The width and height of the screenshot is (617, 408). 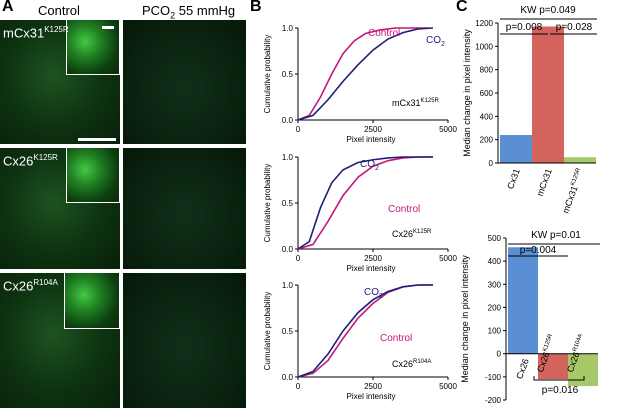 What do you see at coordinates (548, 94) in the screenshot?
I see `bar-mcx31` at bounding box center [548, 94].